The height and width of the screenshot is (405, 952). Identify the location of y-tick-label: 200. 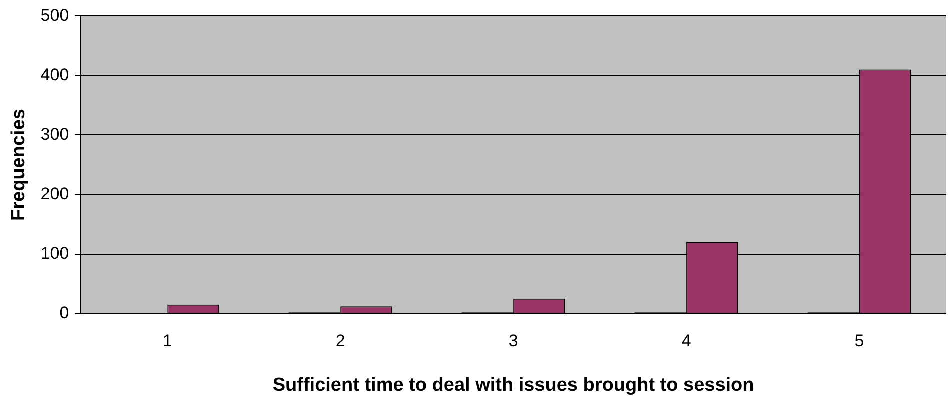
(55, 194).